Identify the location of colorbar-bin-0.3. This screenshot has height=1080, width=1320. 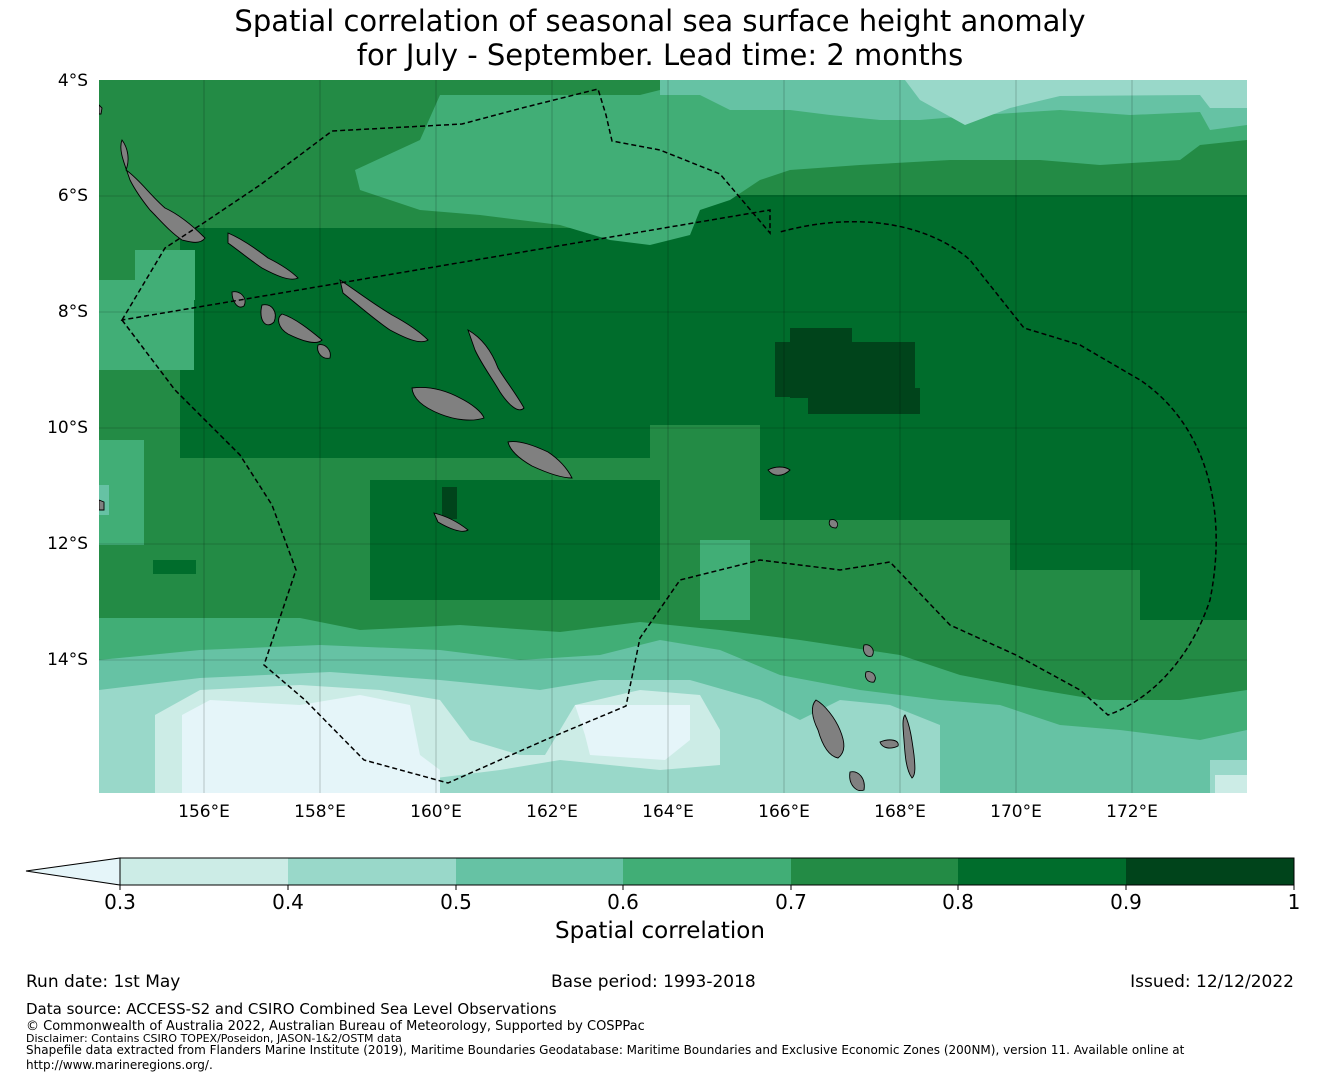
(204, 871).